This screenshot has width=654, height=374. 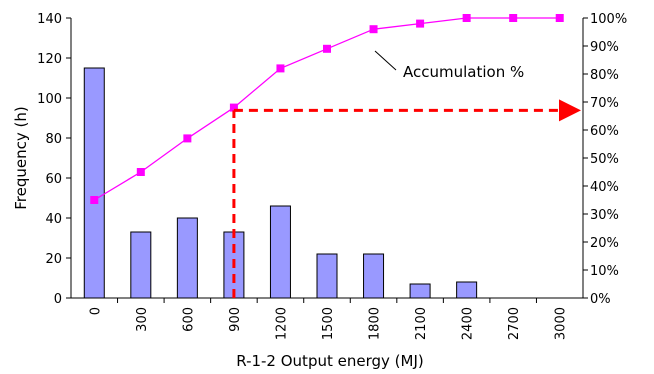 What do you see at coordinates (21, 157) in the screenshot?
I see `y-axis-title: Frequency (h)` at bounding box center [21, 157].